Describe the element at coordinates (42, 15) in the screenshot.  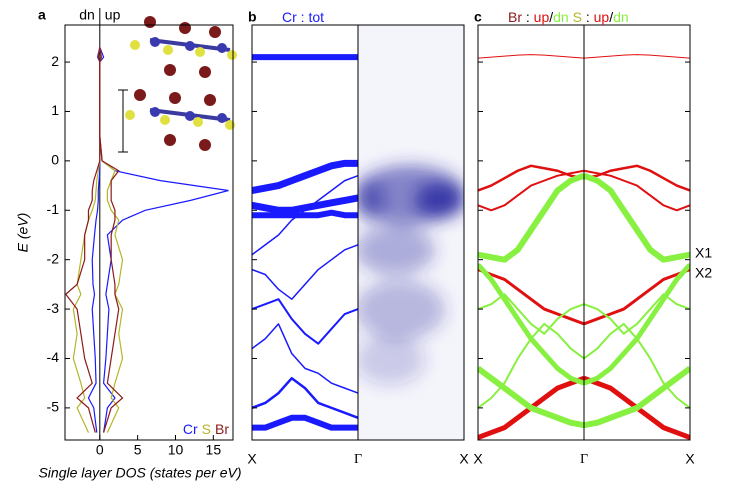
I see `panel-label: a` at that location.